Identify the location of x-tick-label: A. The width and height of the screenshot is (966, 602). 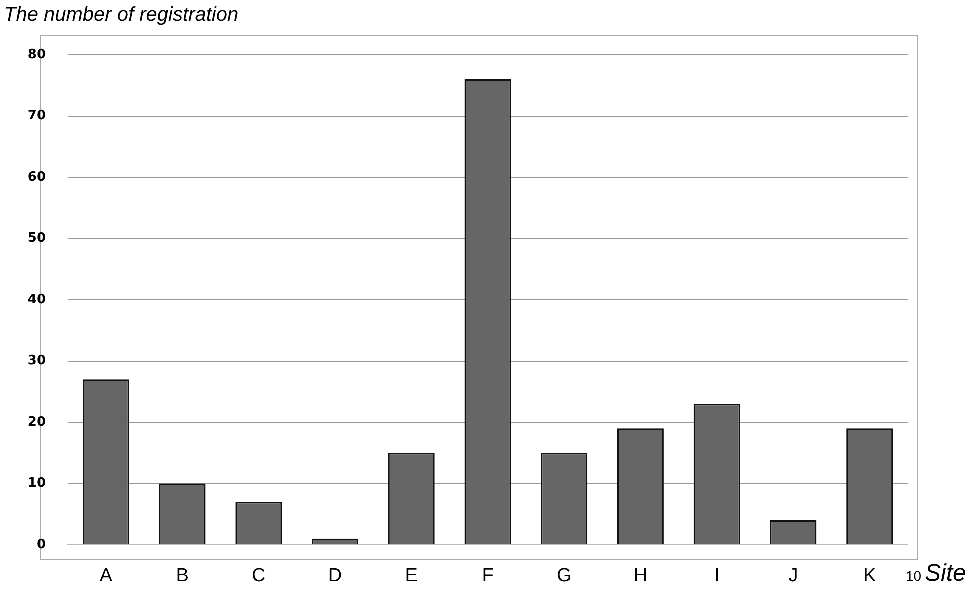
(106, 576).